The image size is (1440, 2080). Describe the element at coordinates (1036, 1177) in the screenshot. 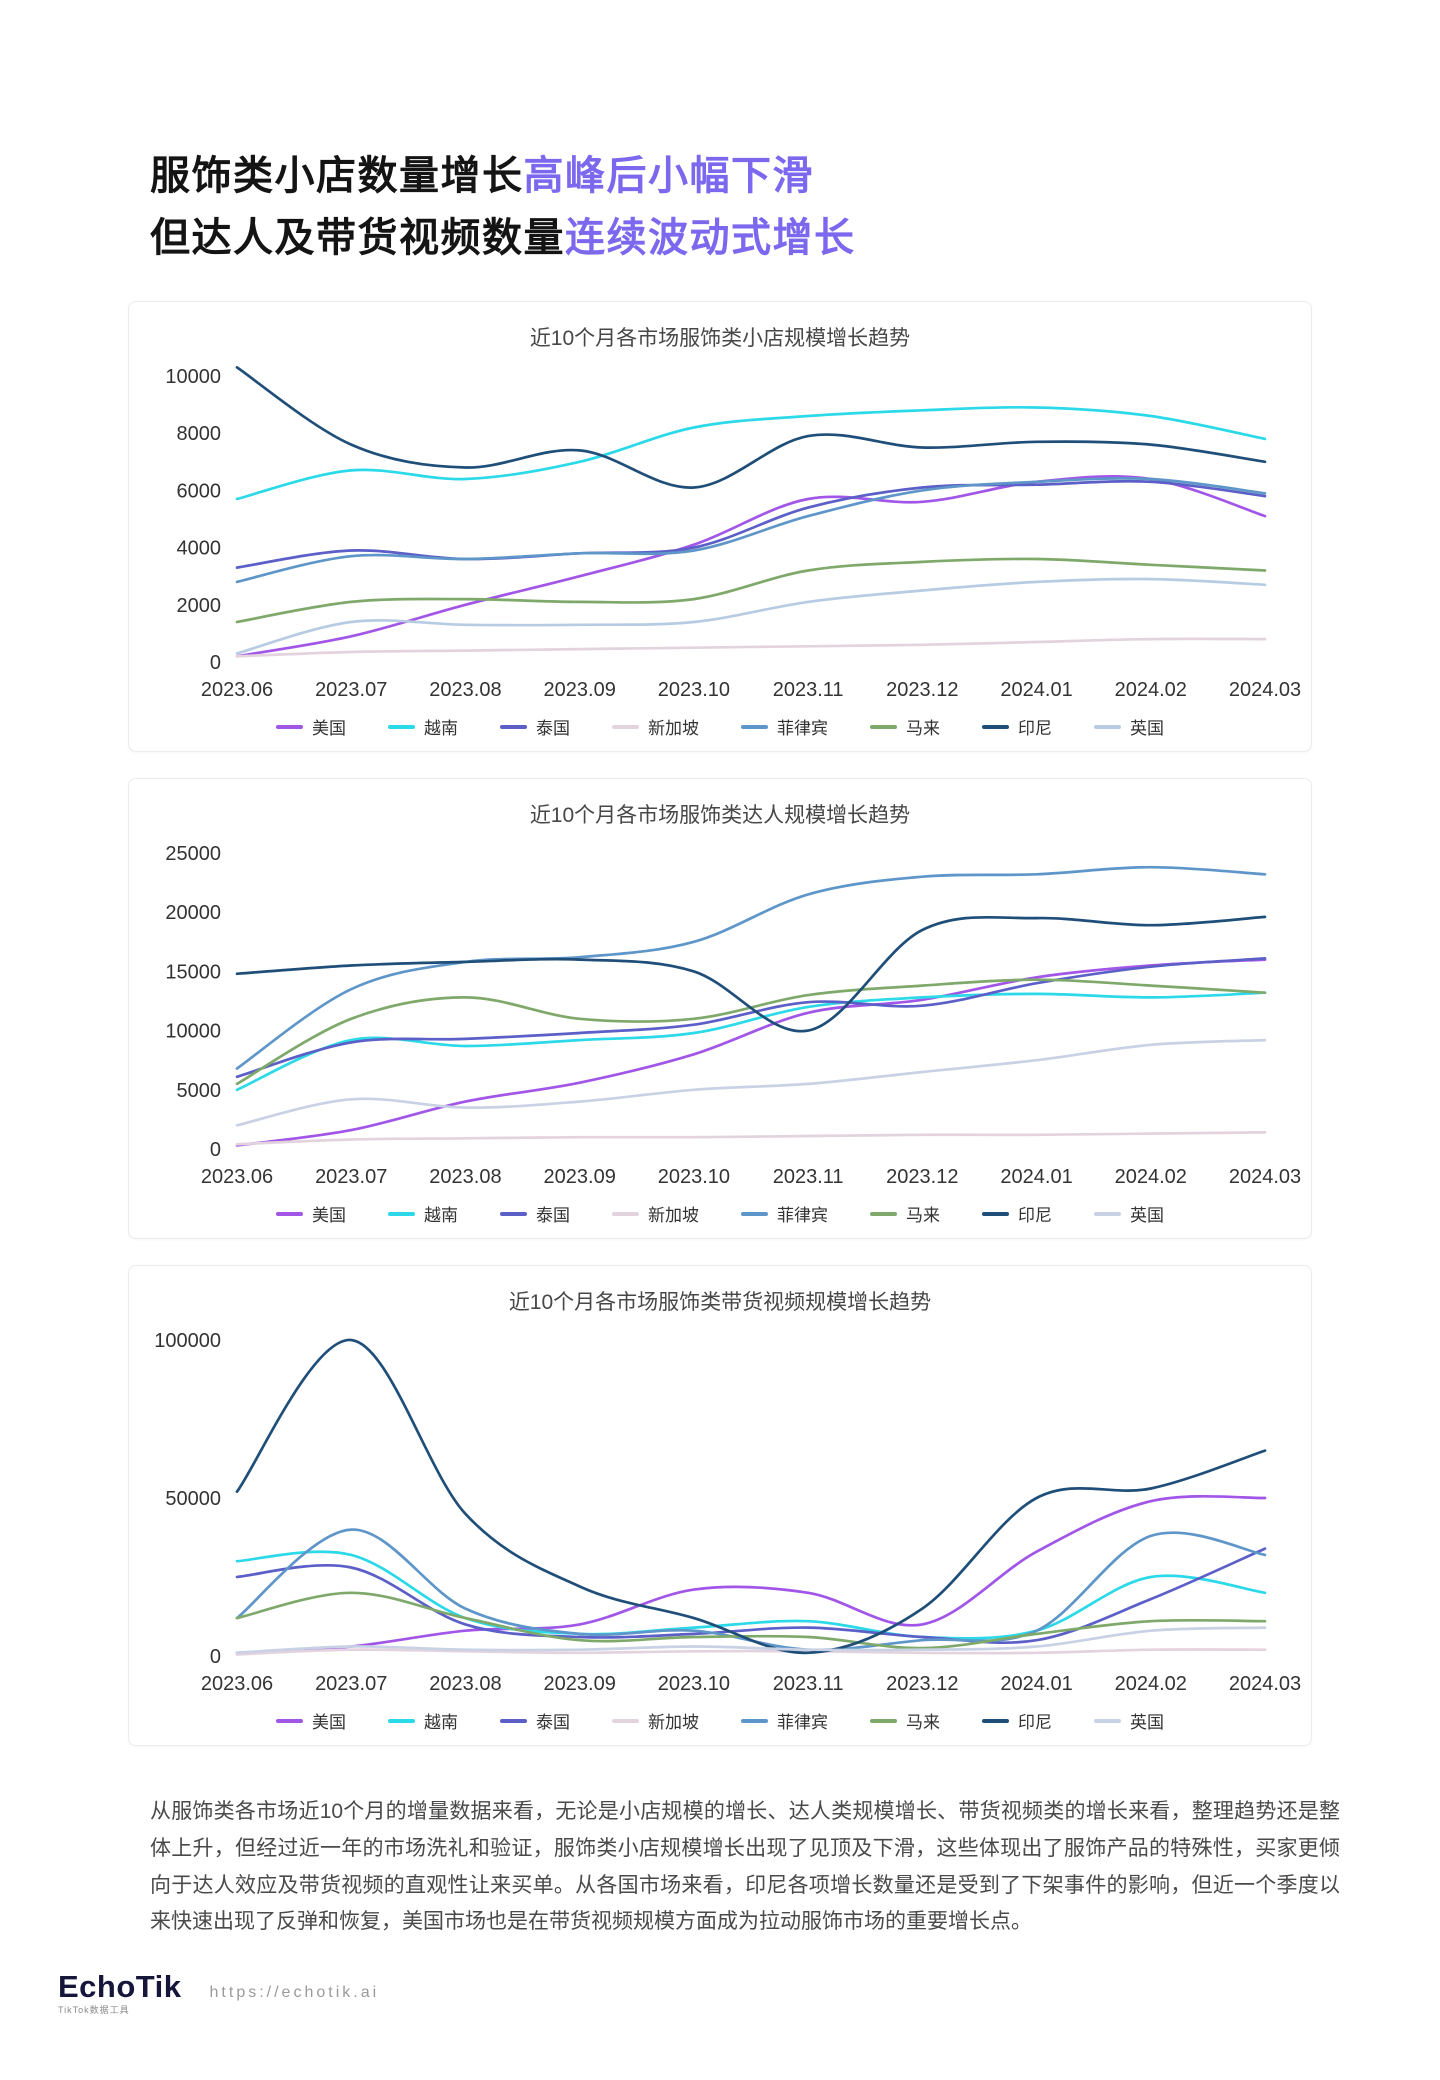

I see `x-axis-tick-label: 2024.01` at that location.